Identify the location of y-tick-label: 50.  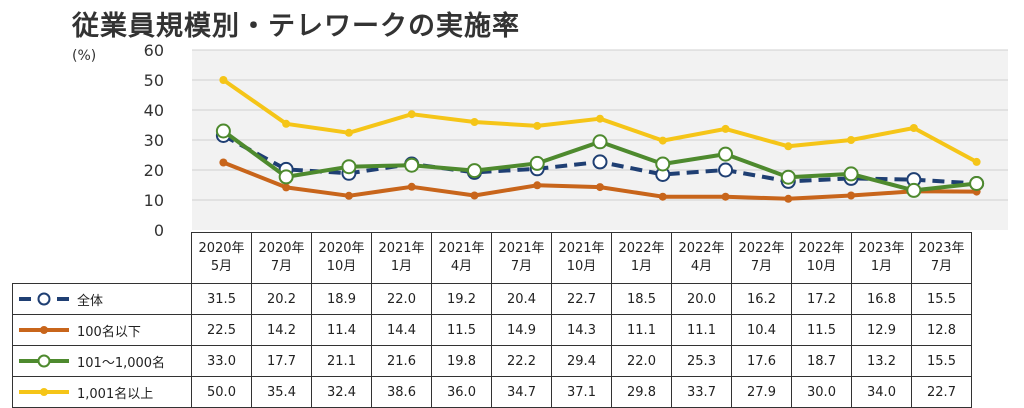
(154, 80).